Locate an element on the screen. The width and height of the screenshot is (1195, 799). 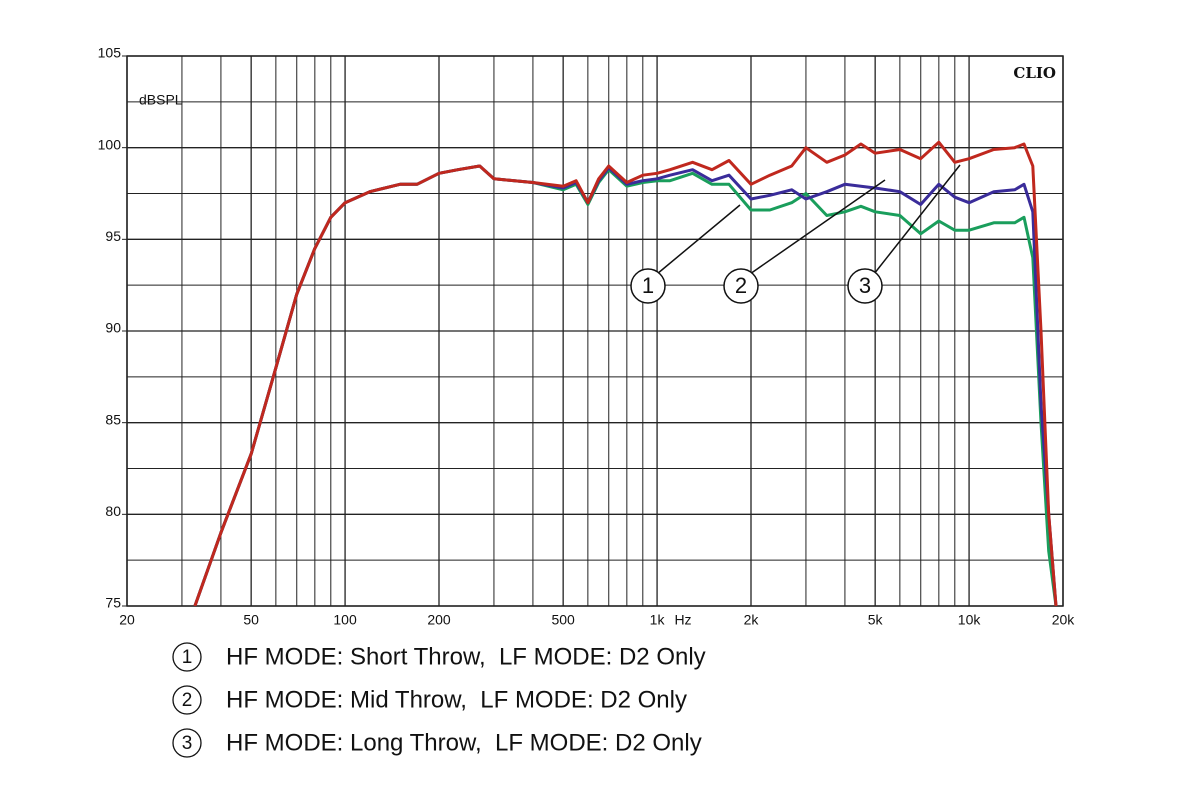
x-tick-label: 5k is located at coordinates (876, 620).